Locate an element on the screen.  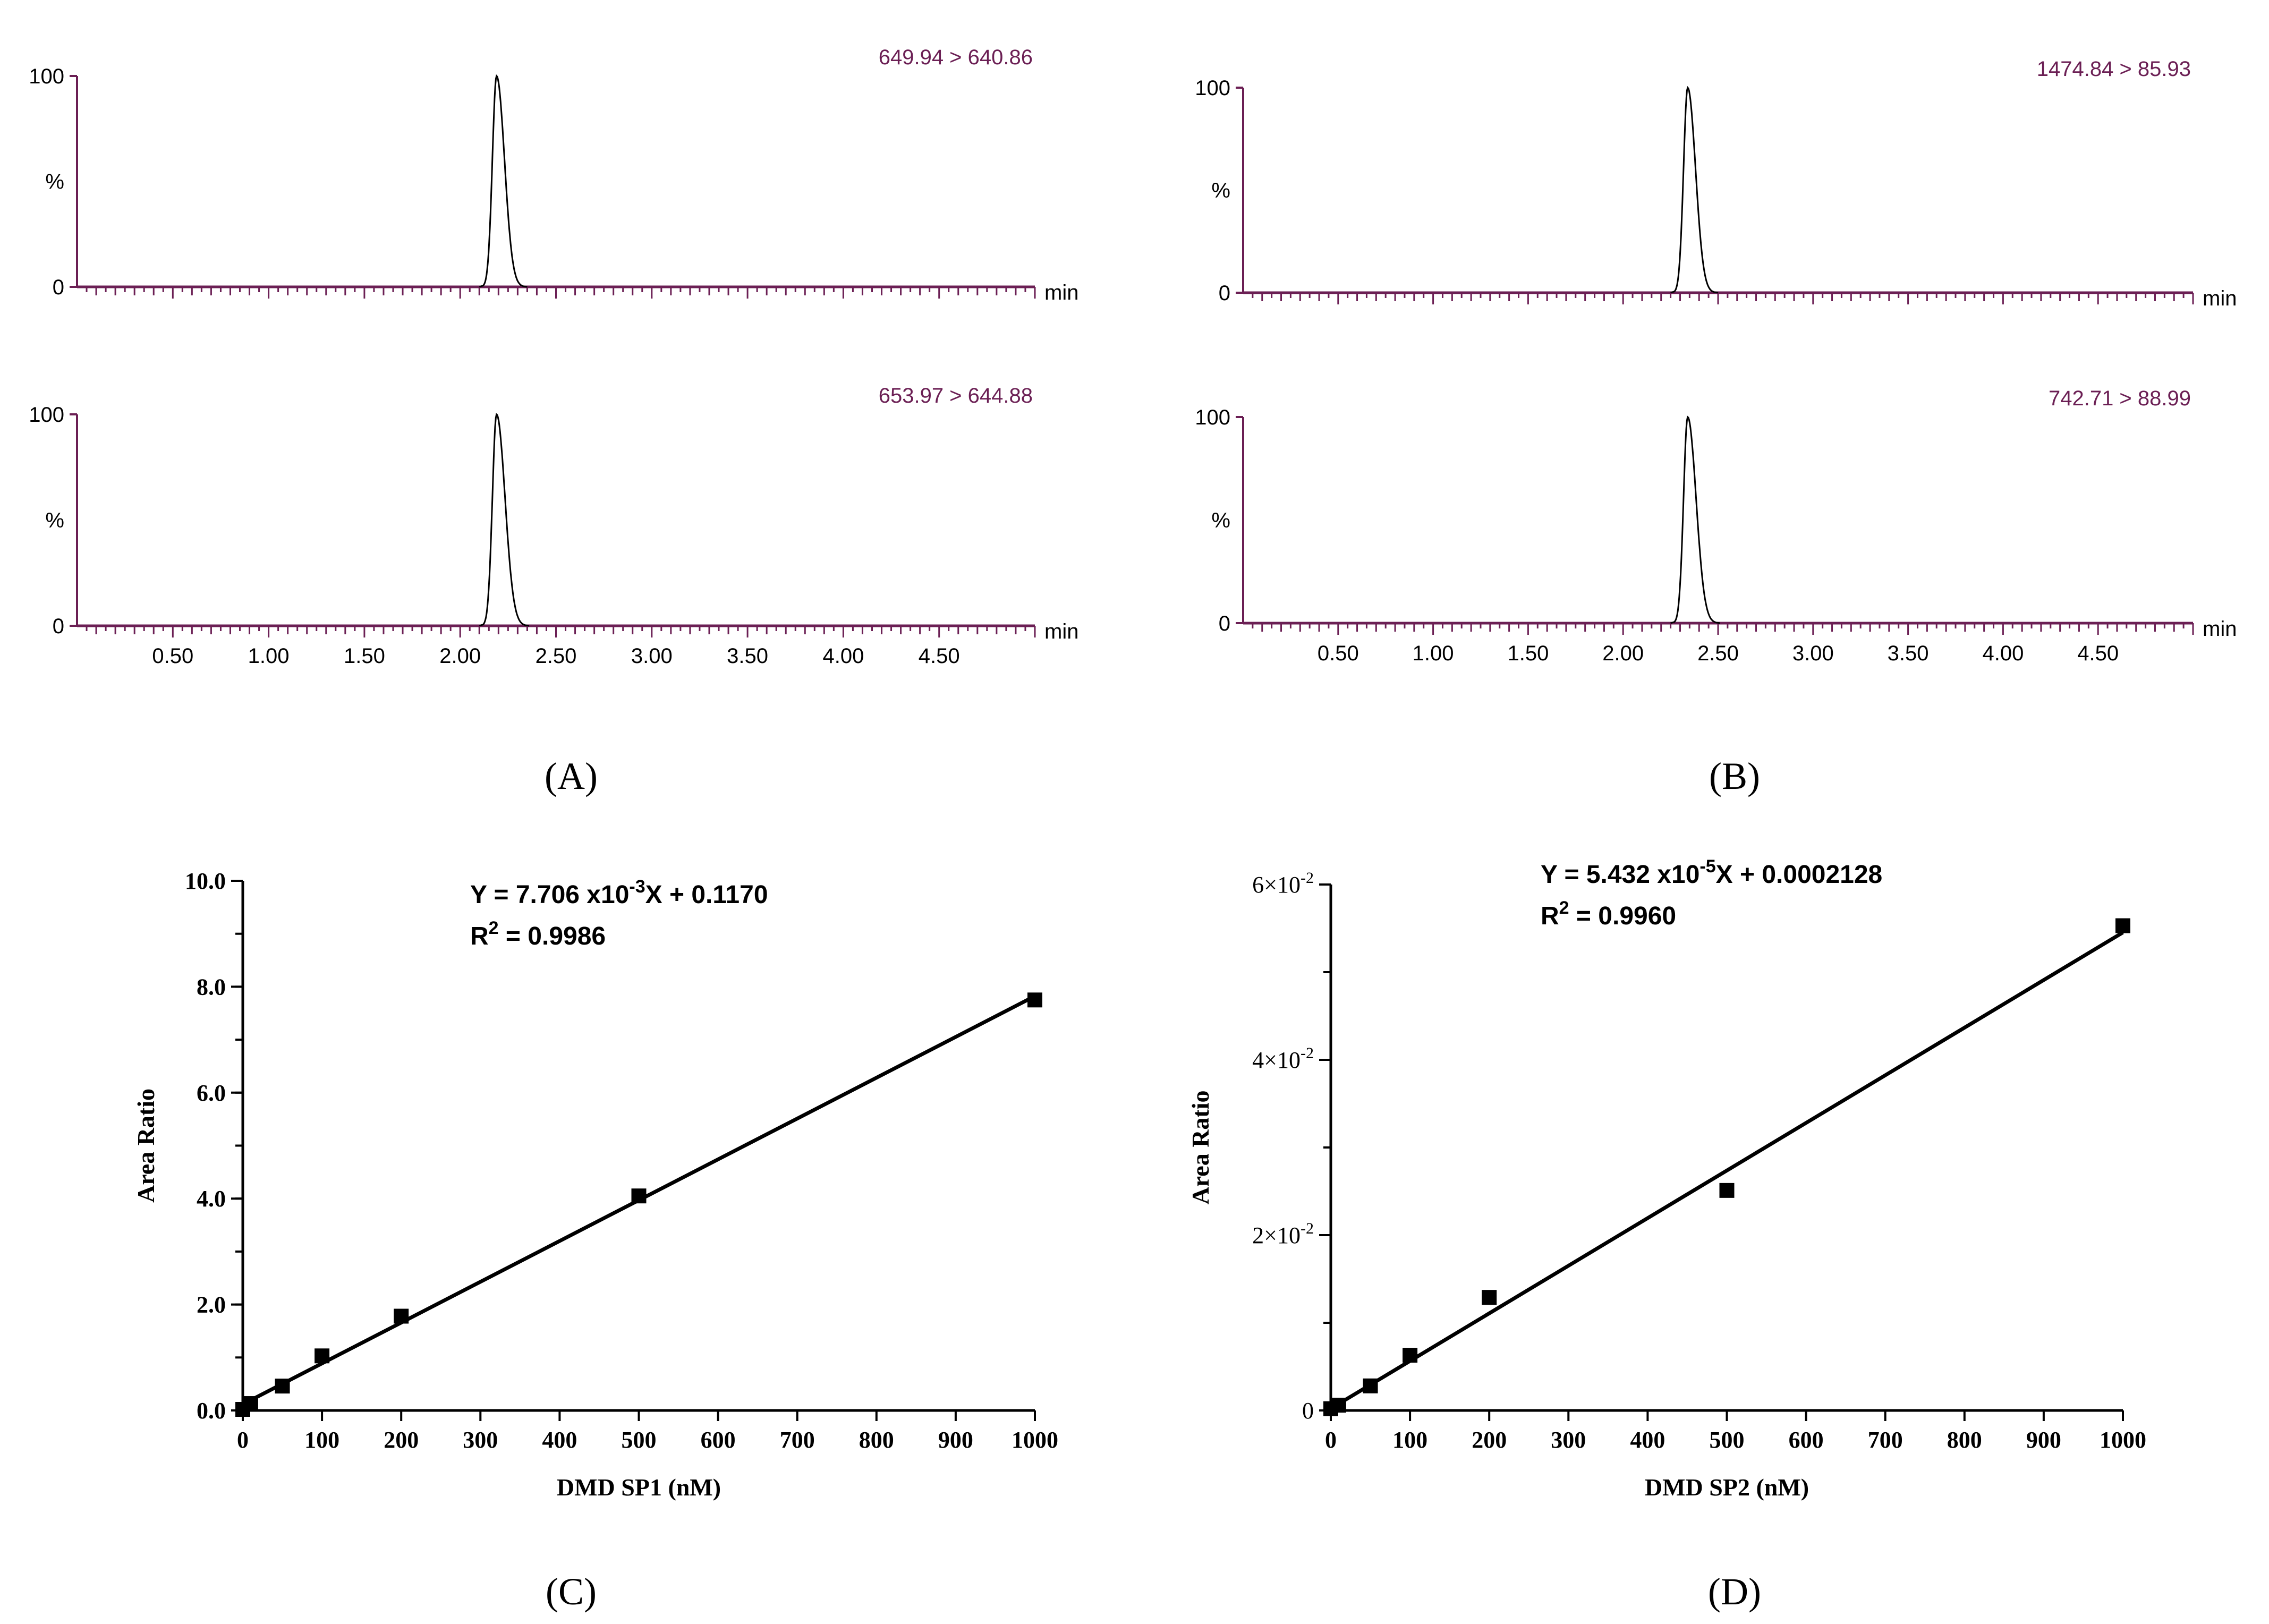
regression-line is located at coordinates (1727, 1171).